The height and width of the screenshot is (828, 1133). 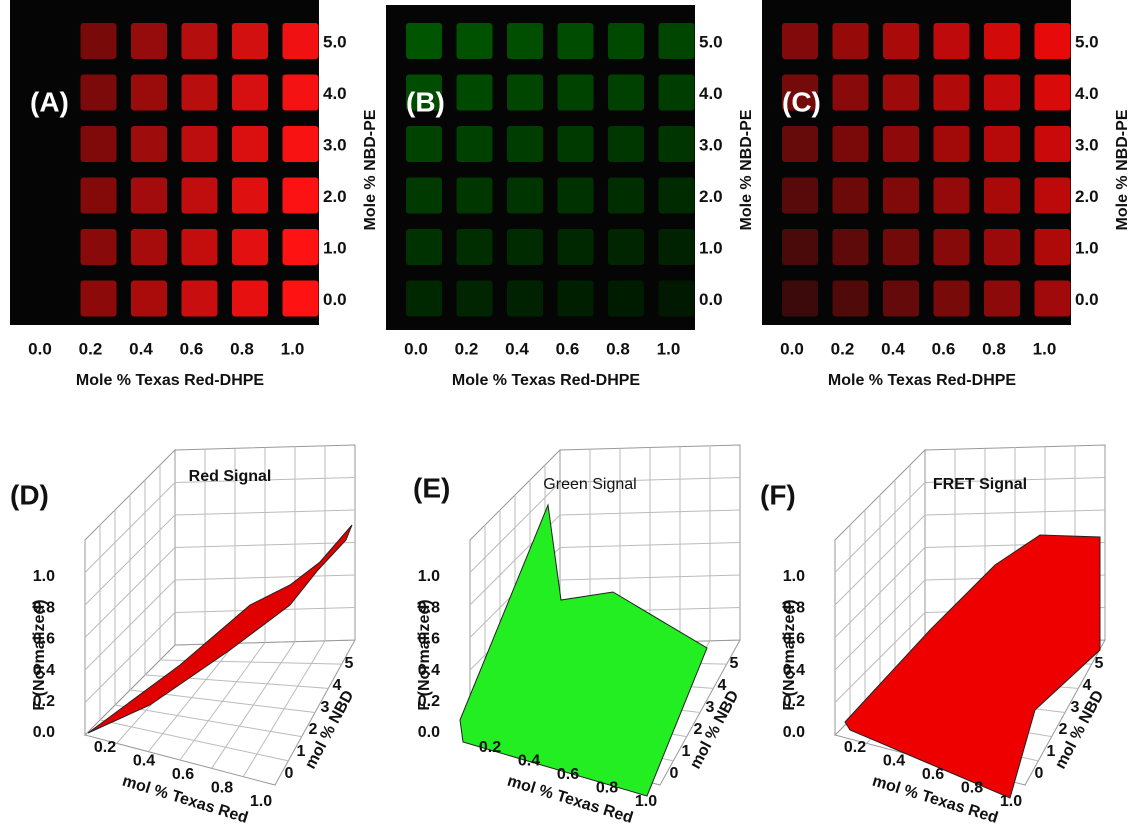 I want to click on panel-label: (D), so click(x=29, y=494).